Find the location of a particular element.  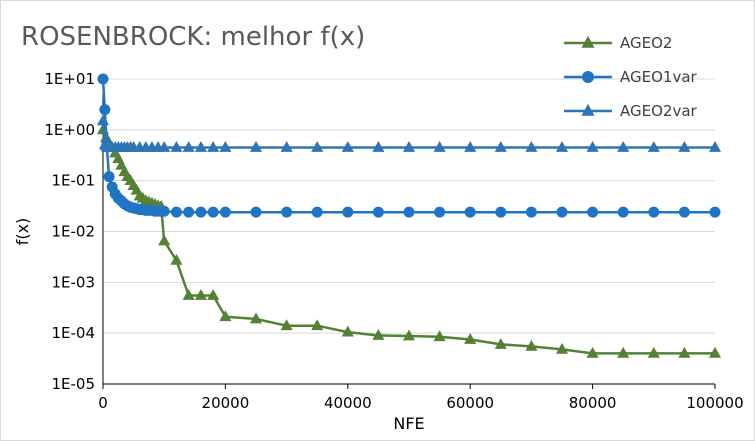

y-tick-label: 1E-02 is located at coordinates (73, 232).